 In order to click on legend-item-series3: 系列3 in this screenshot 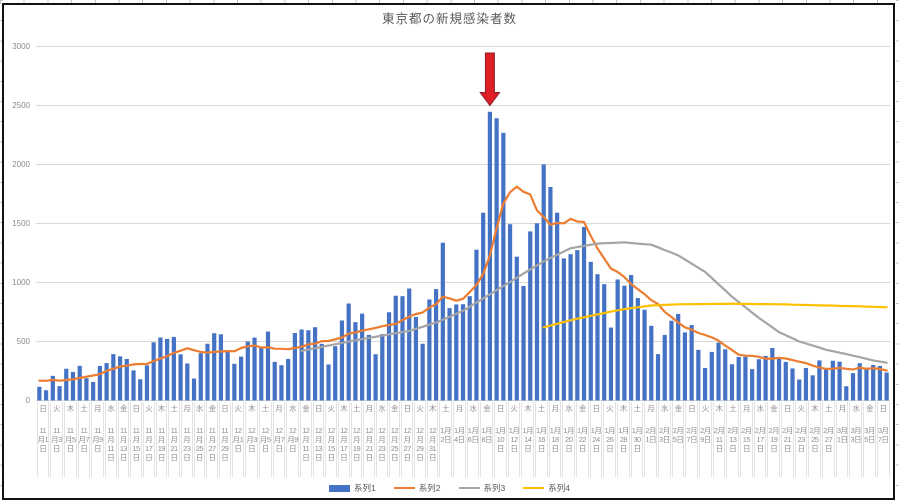, I will do `click(481, 488)`.